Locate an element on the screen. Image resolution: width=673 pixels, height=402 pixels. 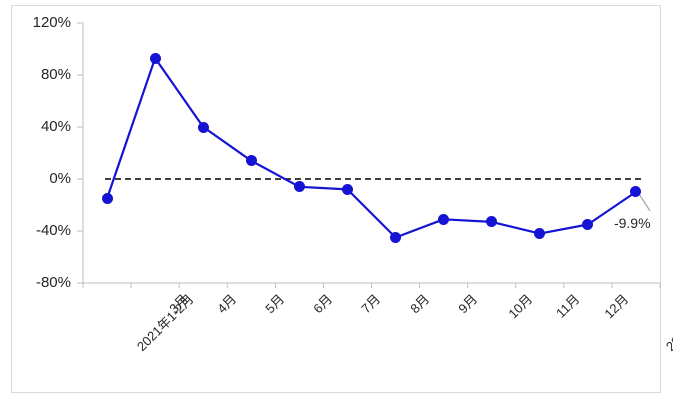
y-axis-tick-label: 120% is located at coordinates (51, 22).